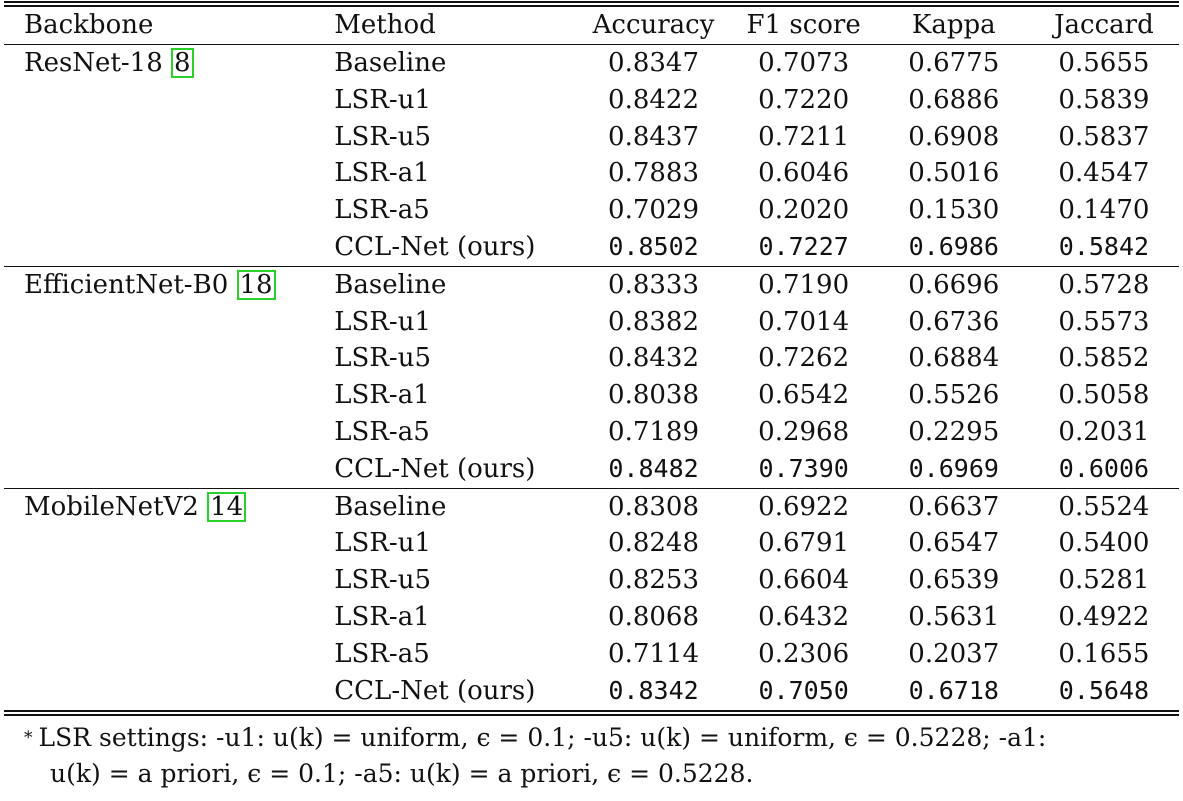 The image size is (1183, 801). I want to click on accuracy-cell: 0.8068, so click(654, 616).